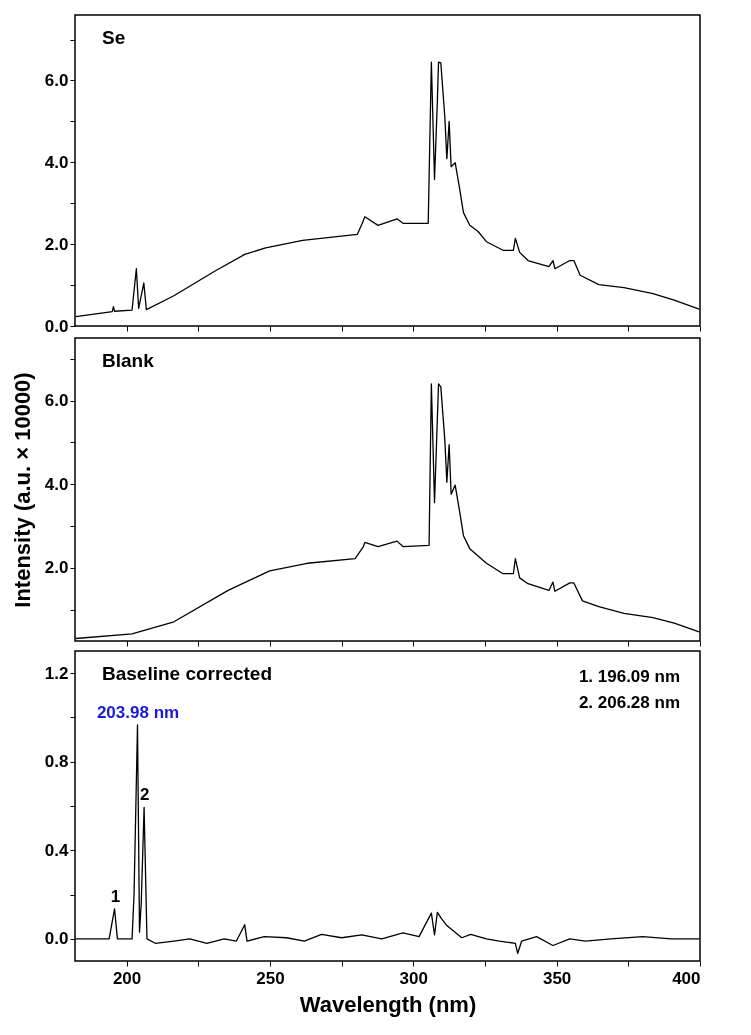 Image resolution: width=751 pixels, height=1035 pixels. Describe the element at coordinates (138, 712) in the screenshot. I see `annotation: 203.98 nm` at that location.